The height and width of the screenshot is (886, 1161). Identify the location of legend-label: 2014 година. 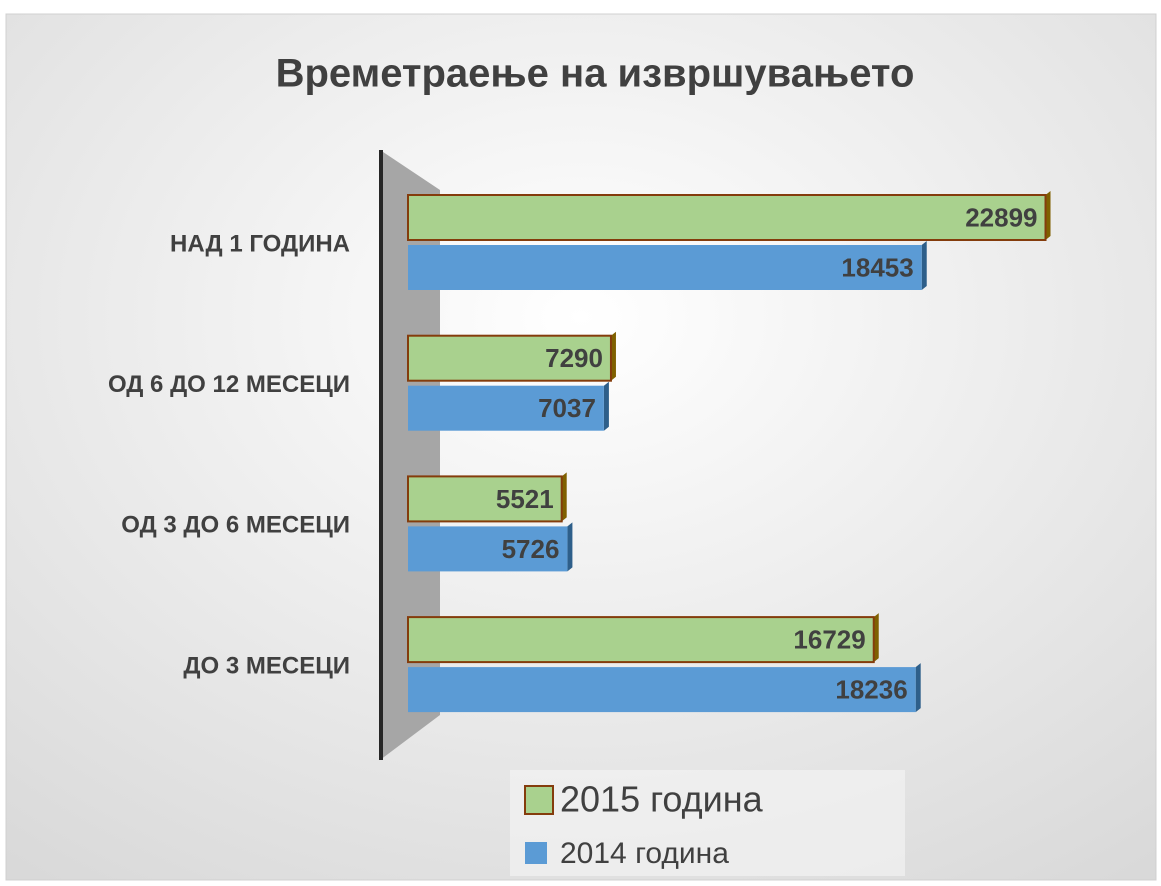
(644, 853).